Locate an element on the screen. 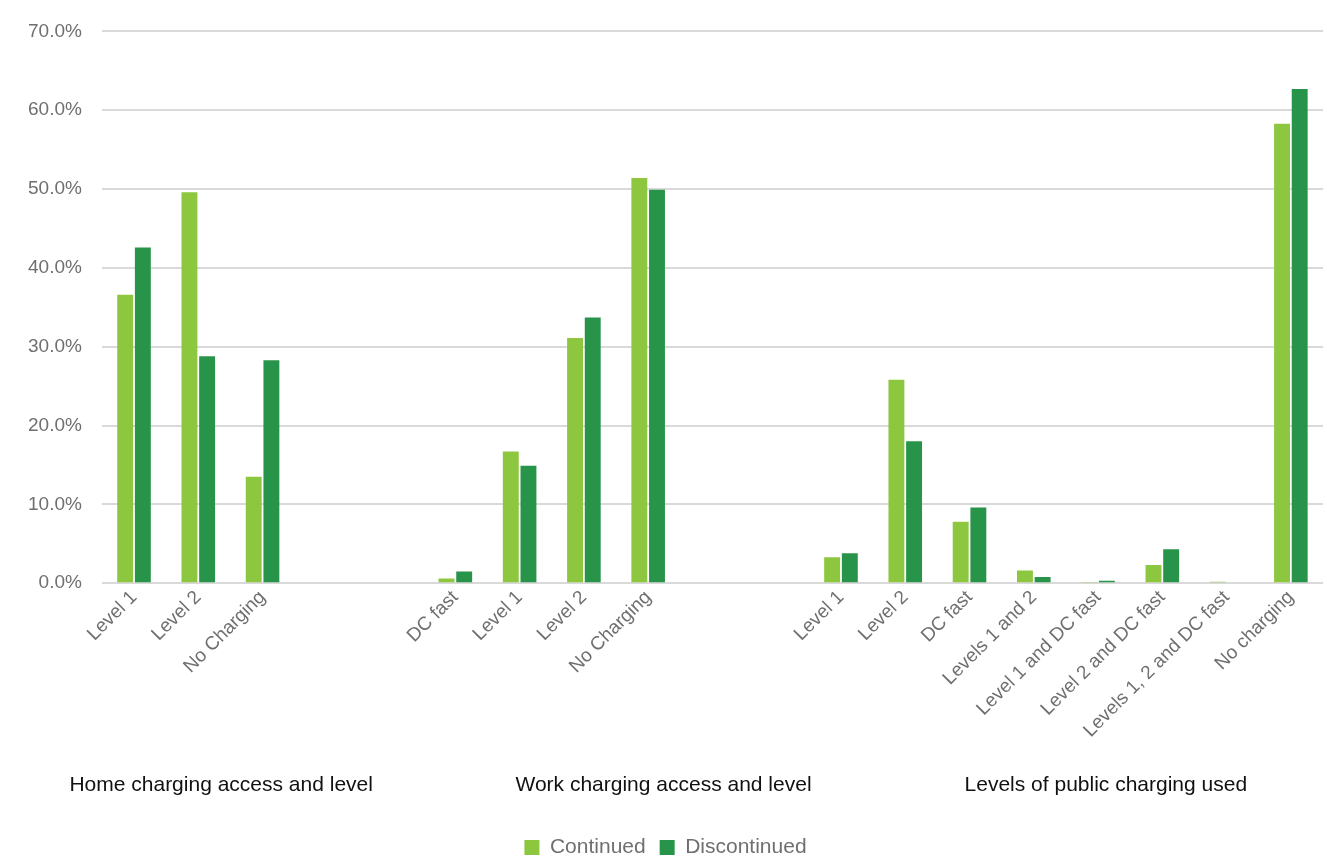 The image size is (1327, 868). y-tick-label: 30.0% is located at coordinates (55, 345).